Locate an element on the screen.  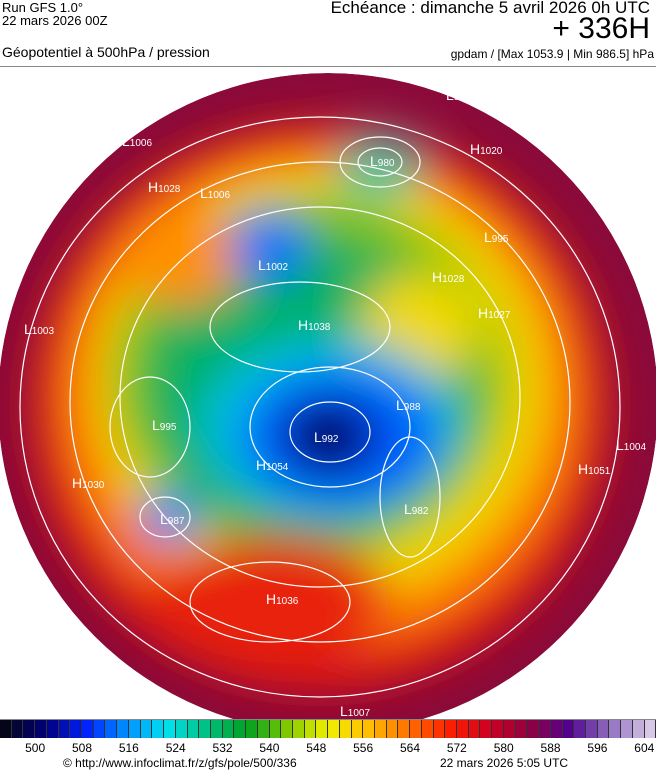
pressure-center: L1007 is located at coordinates (355, 711).